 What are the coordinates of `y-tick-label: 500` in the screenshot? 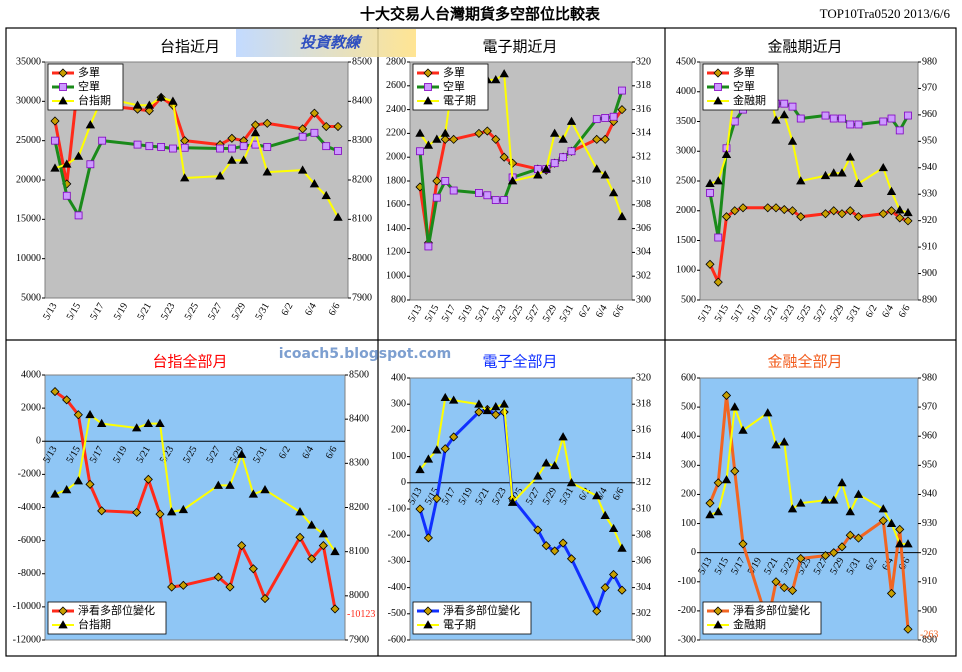 It's located at (688, 299).